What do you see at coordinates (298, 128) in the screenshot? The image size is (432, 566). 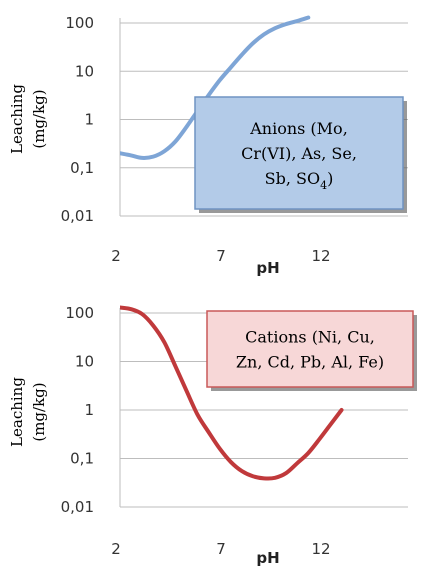 I see `annotation-text-line: Anions (Mo,` at bounding box center [298, 128].